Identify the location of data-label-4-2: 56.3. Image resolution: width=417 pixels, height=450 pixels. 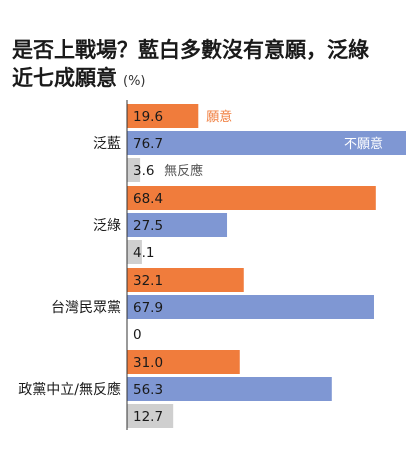
(148, 390).